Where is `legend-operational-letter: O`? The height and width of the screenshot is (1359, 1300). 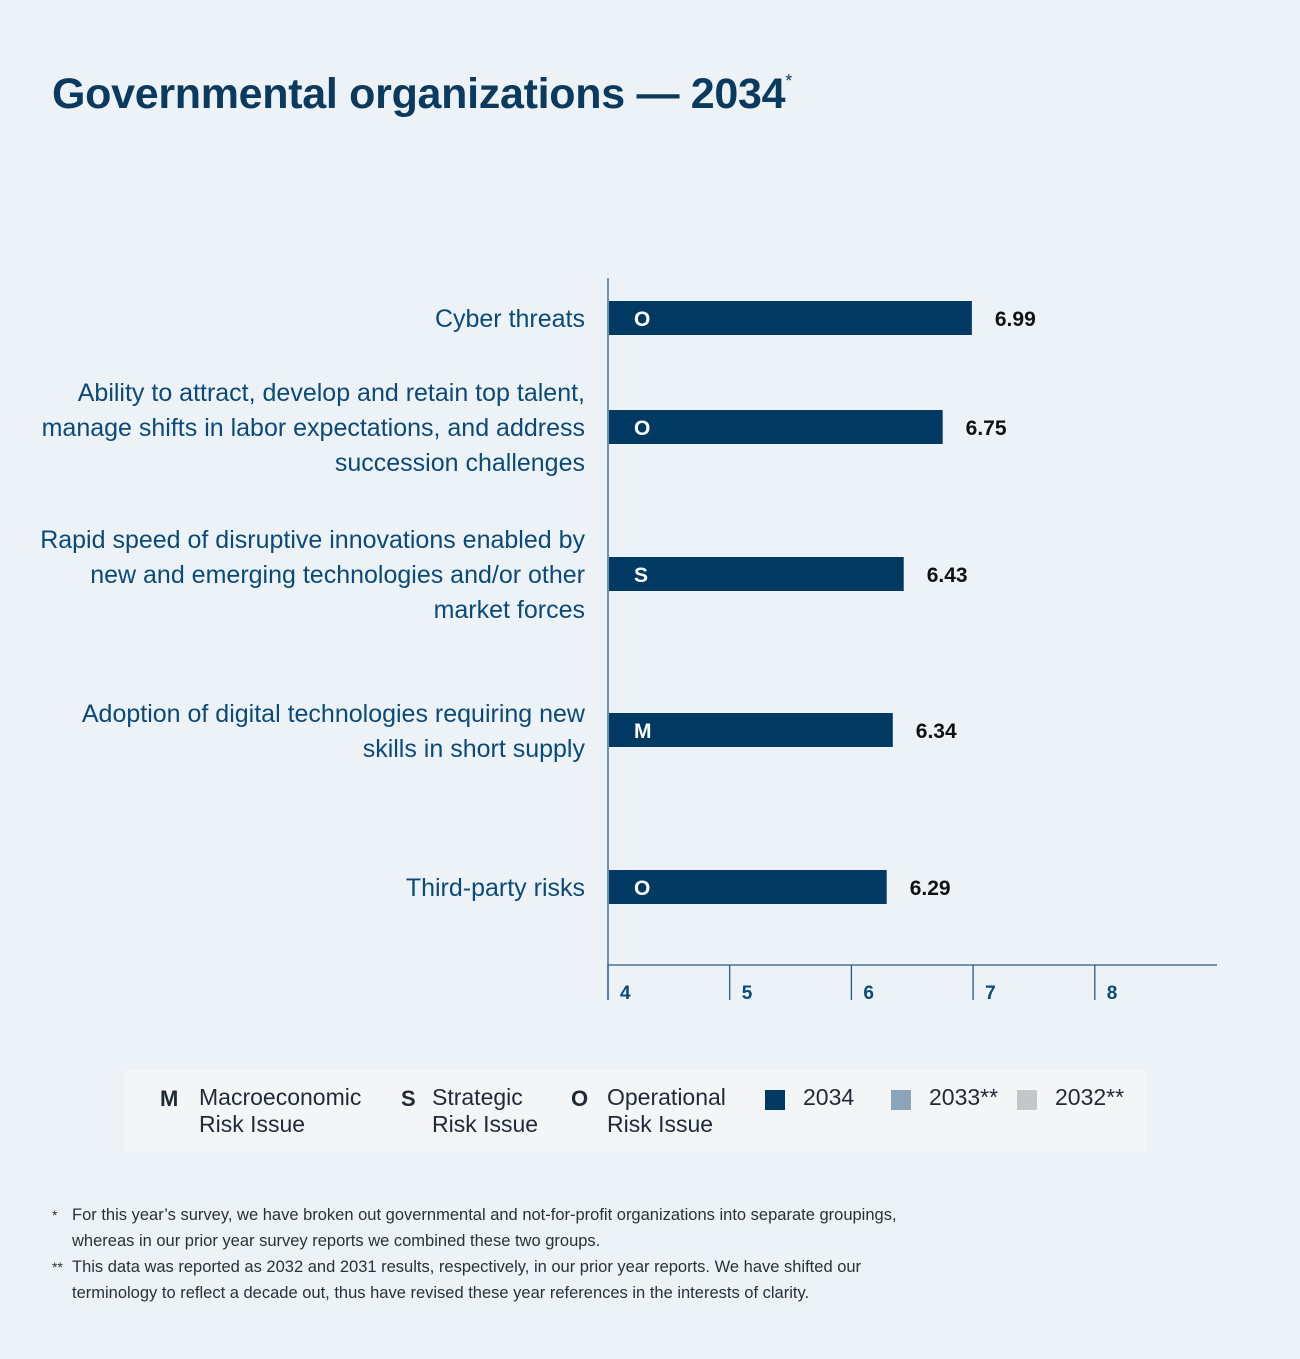
legend-operational-letter: O is located at coordinates (580, 1098).